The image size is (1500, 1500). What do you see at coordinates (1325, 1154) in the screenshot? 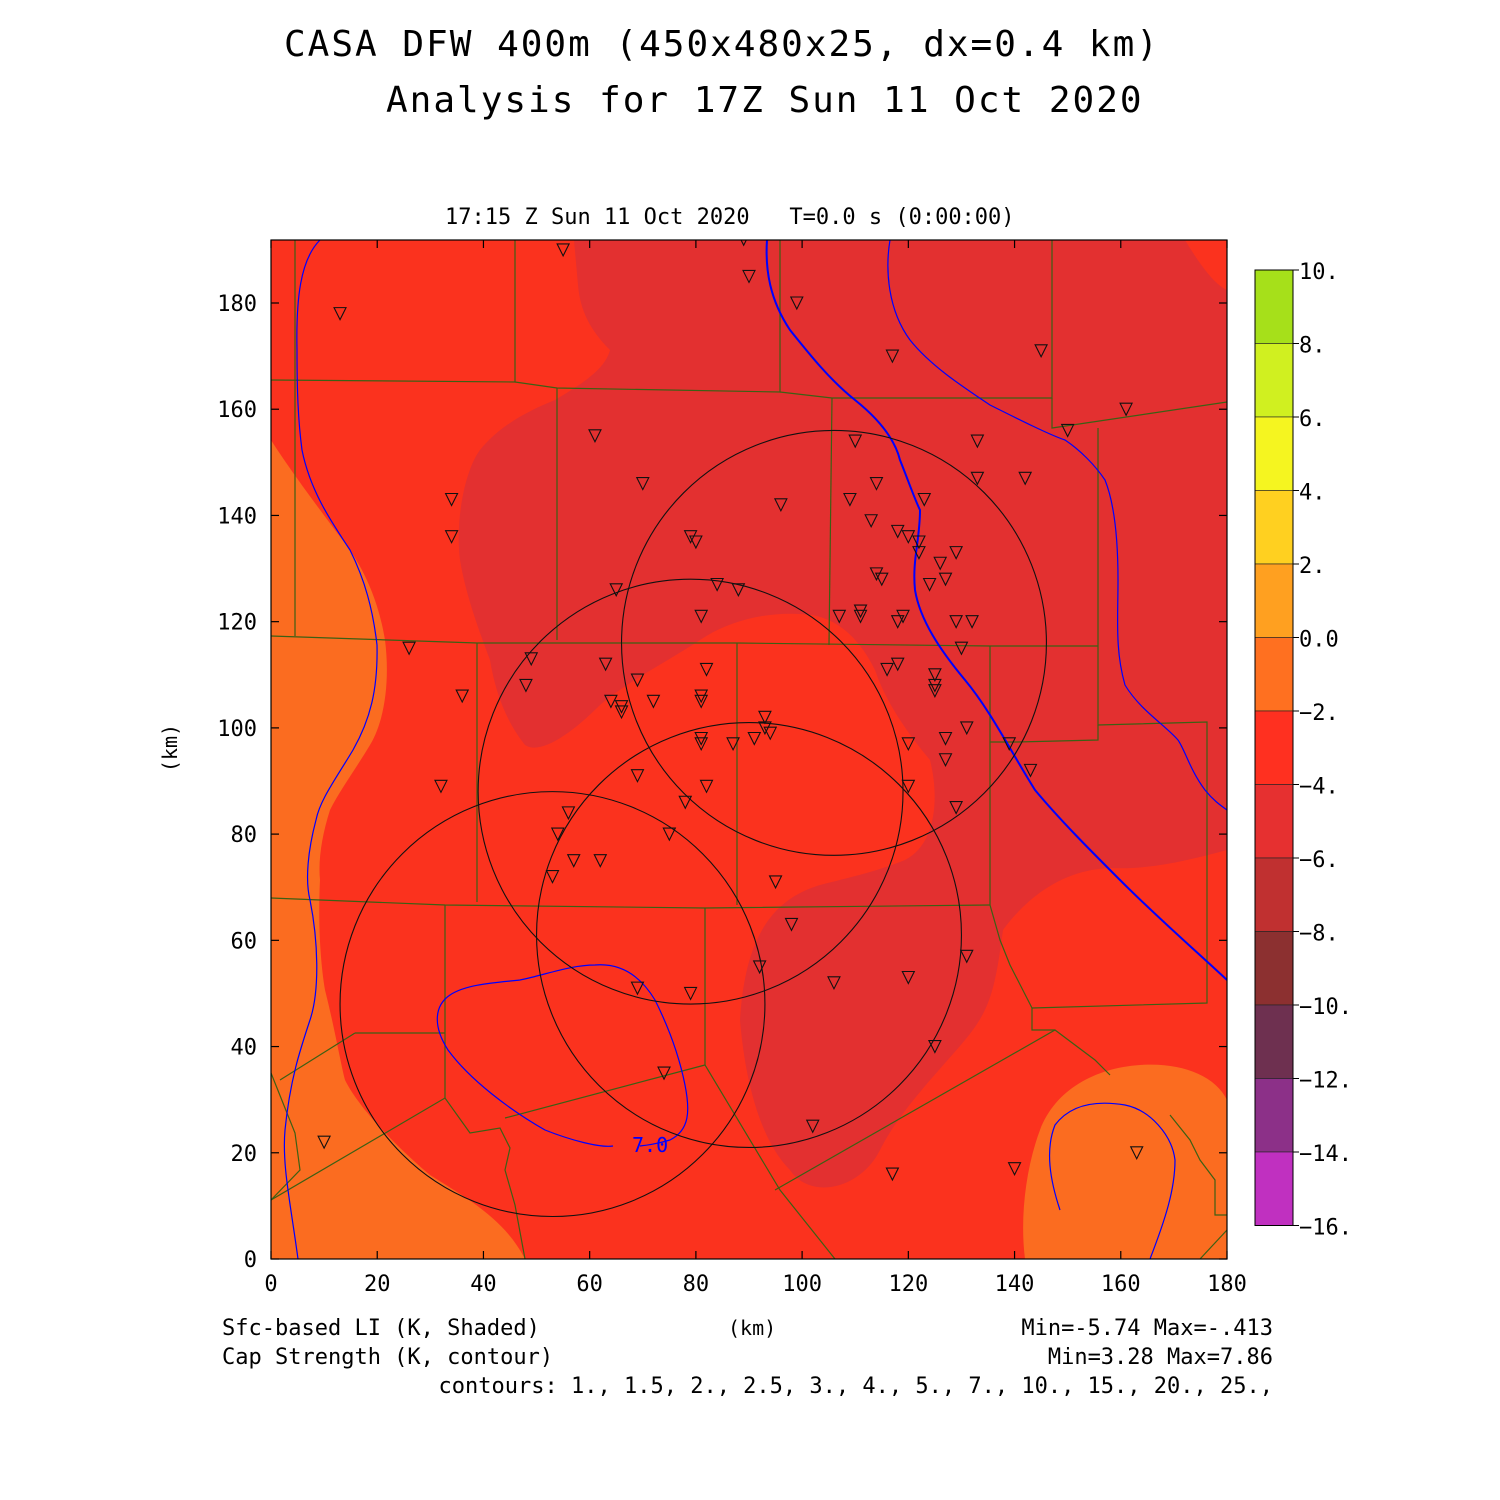
I see `colorbar-label: −14.` at bounding box center [1325, 1154].